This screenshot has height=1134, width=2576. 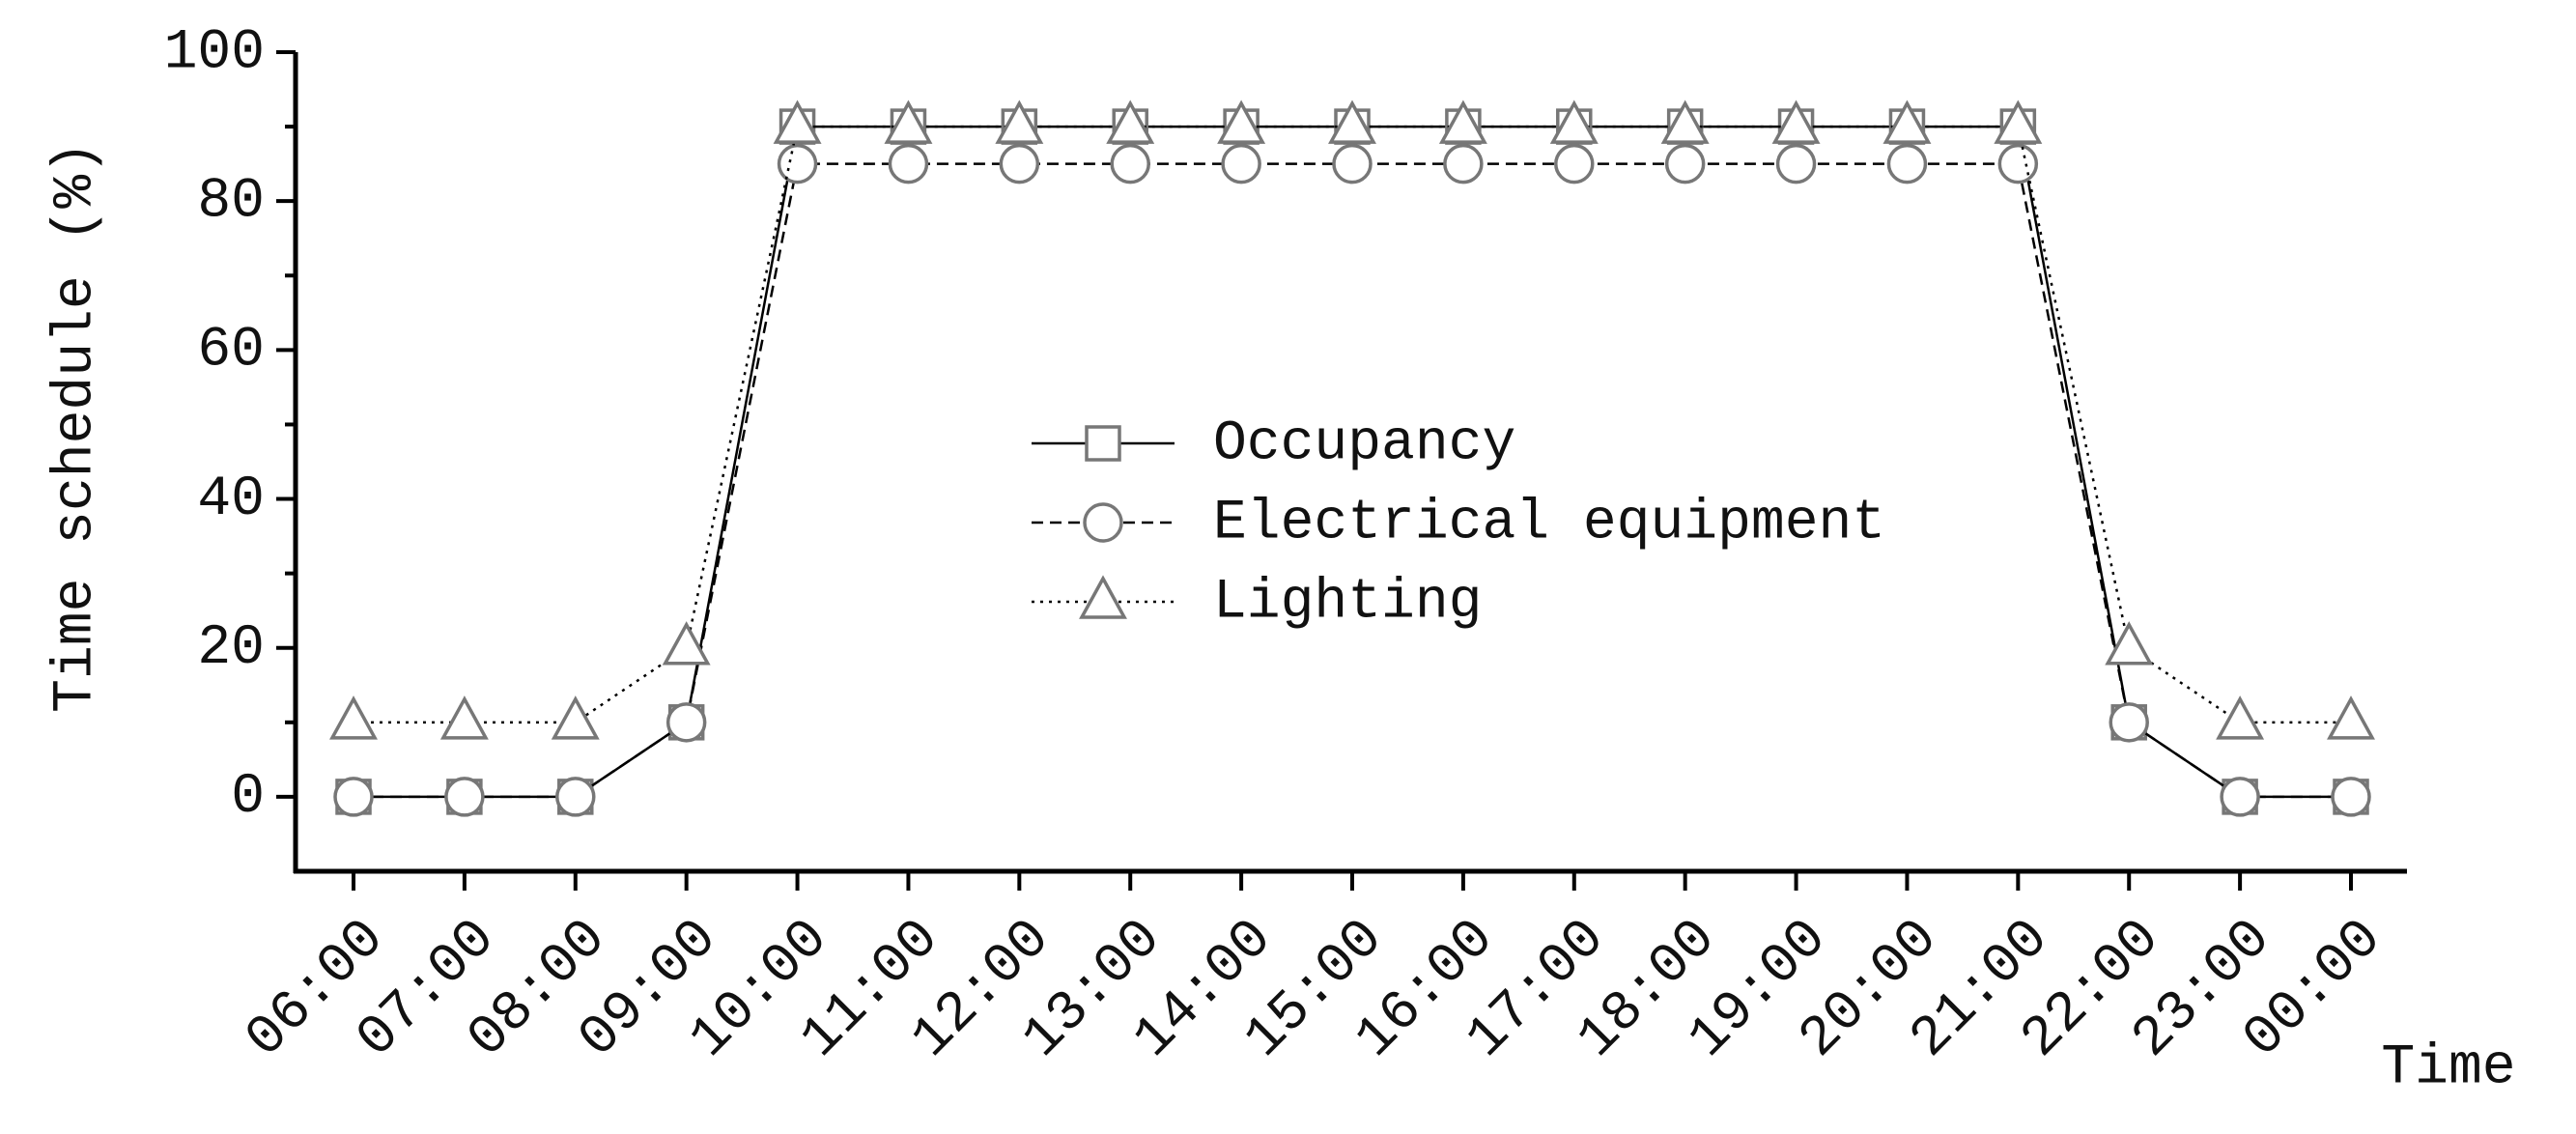 I want to click on legend-label: Electrical equipment, so click(x=1549, y=523).